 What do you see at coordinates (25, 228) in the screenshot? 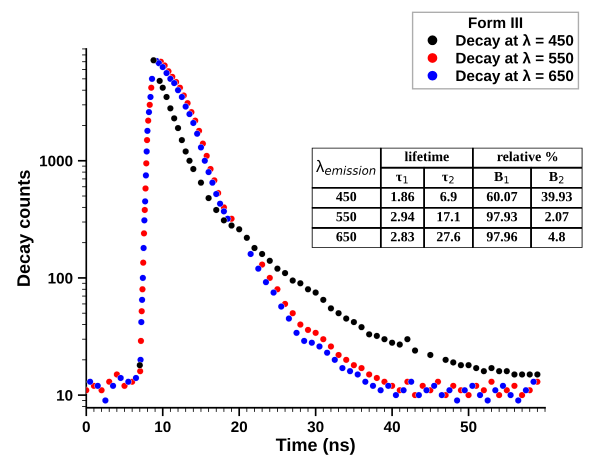
I see `y-axis-title: Decay counts` at bounding box center [25, 228].